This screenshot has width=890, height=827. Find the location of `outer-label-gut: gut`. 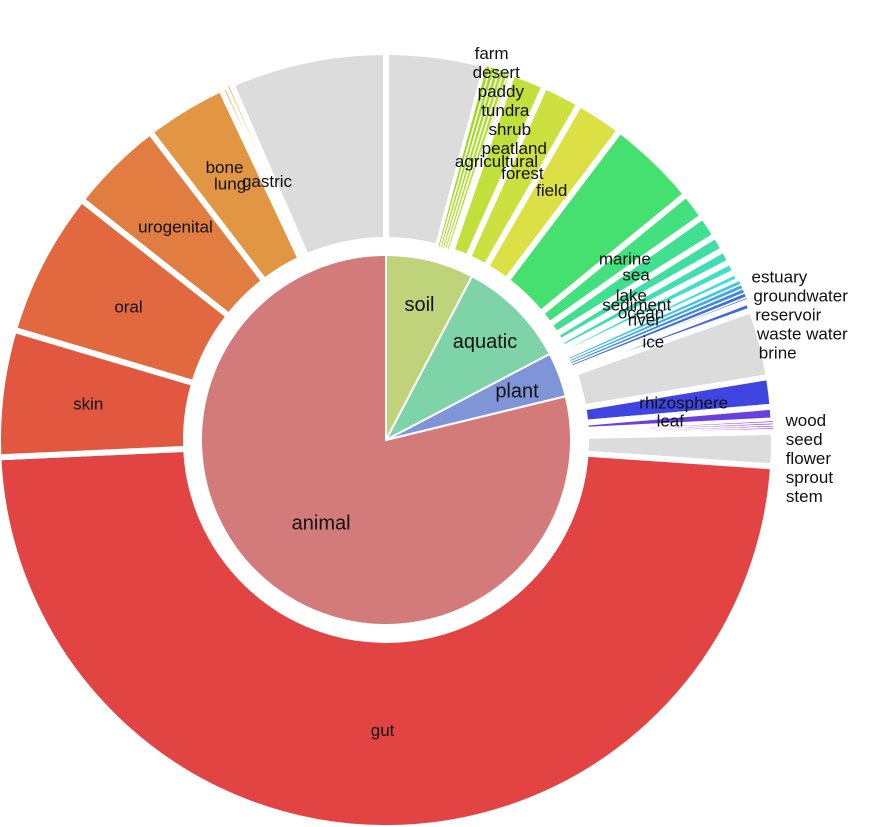

outer-label-gut: gut is located at coordinates (383, 730).